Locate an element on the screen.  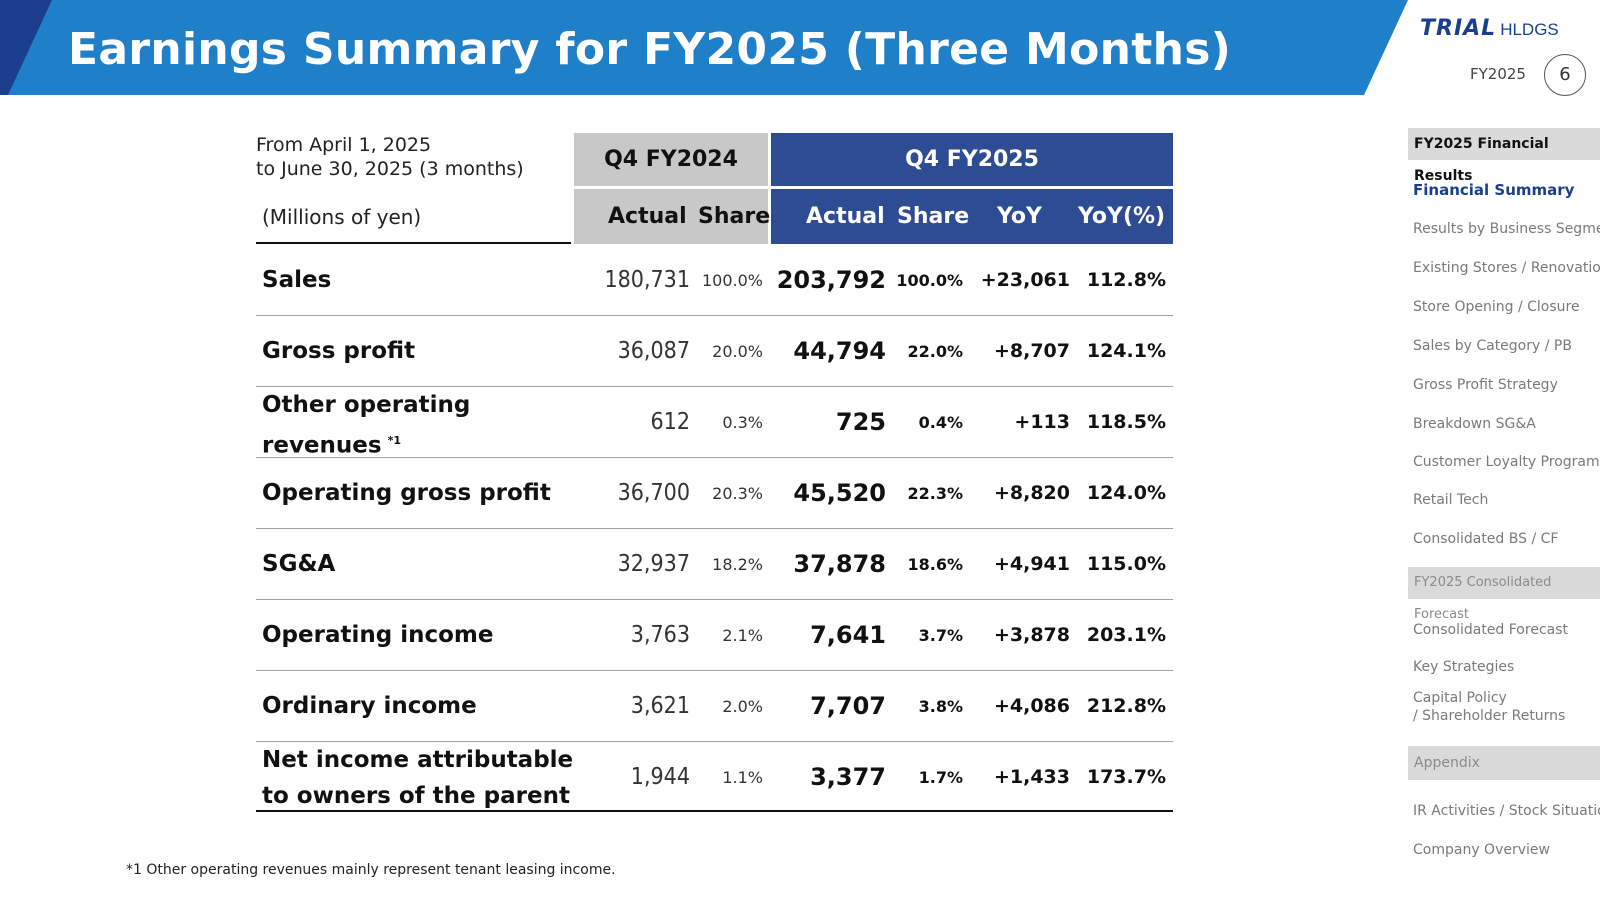
cell-yoy: +113 is located at coordinates (1042, 422).